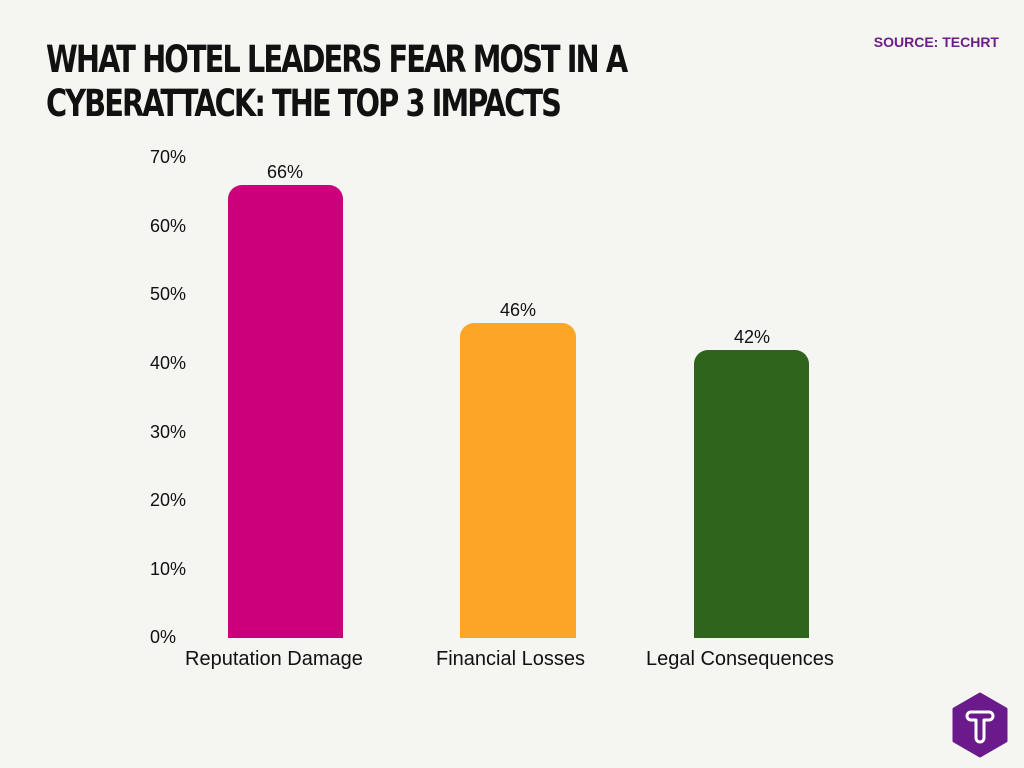 This screenshot has width=1024, height=768. What do you see at coordinates (752, 337) in the screenshot?
I see `value-label-legal: 42%` at bounding box center [752, 337].